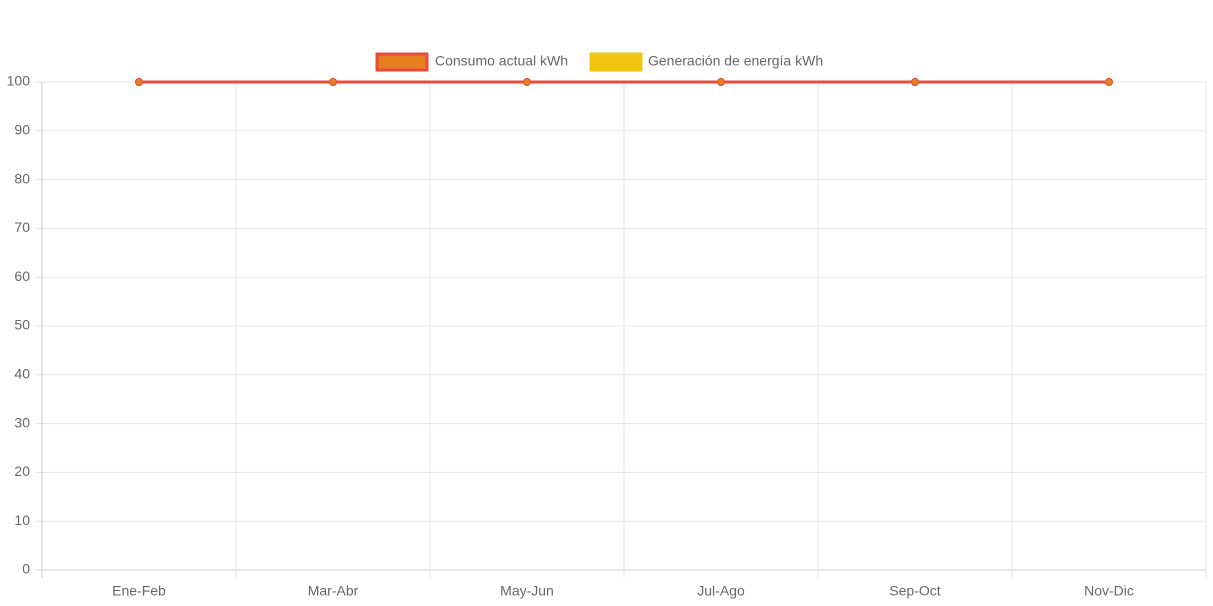  Describe the element at coordinates (22, 130) in the screenshot. I see `y-tick-label: 90` at that location.